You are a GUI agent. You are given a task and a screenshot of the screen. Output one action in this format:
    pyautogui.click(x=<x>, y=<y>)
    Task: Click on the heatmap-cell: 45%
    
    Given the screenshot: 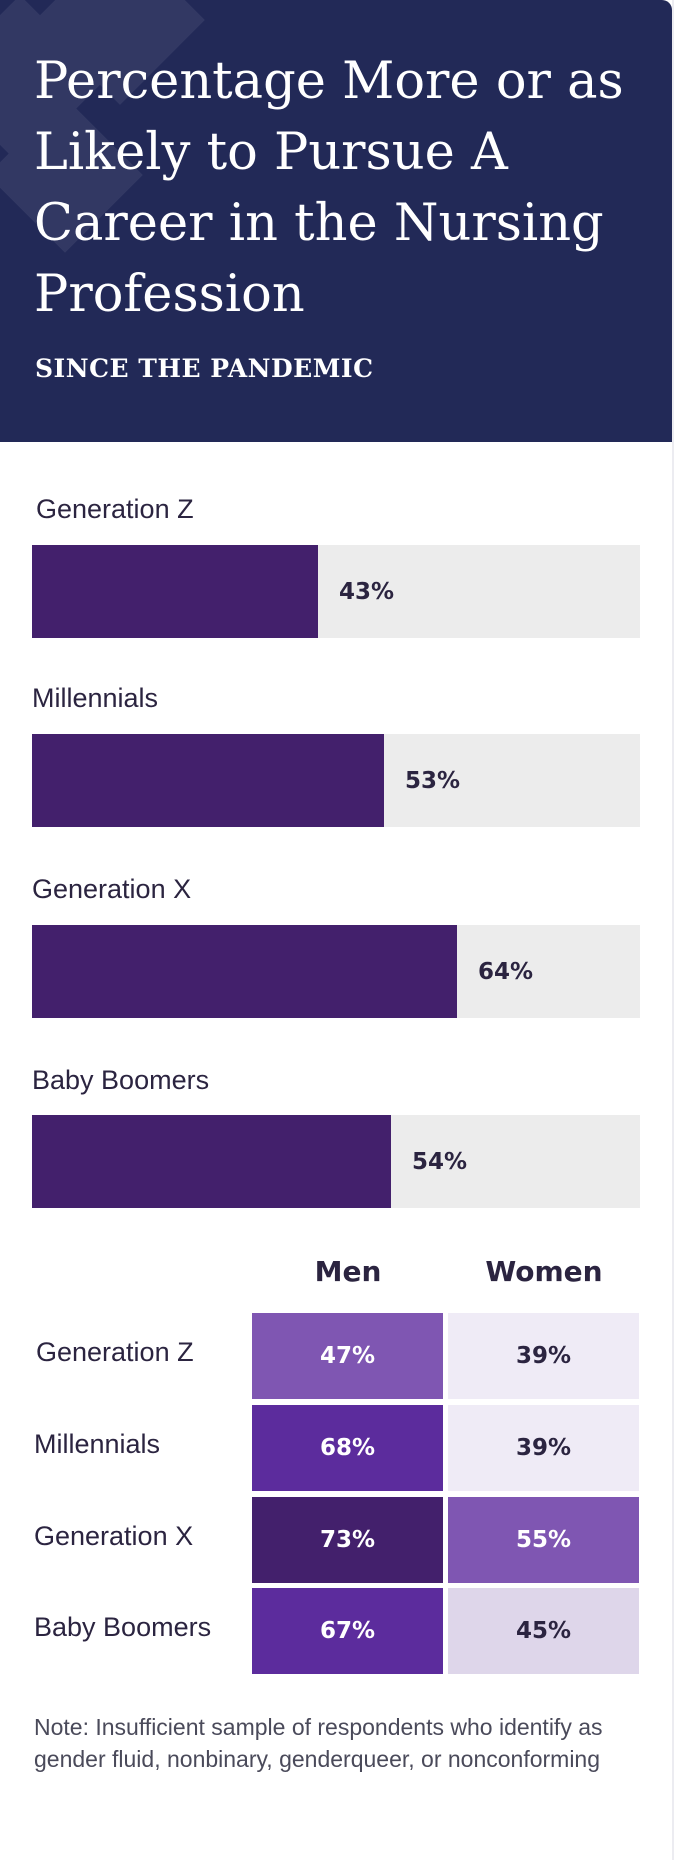 What is the action you would take?
    pyautogui.click(x=543, y=1631)
    